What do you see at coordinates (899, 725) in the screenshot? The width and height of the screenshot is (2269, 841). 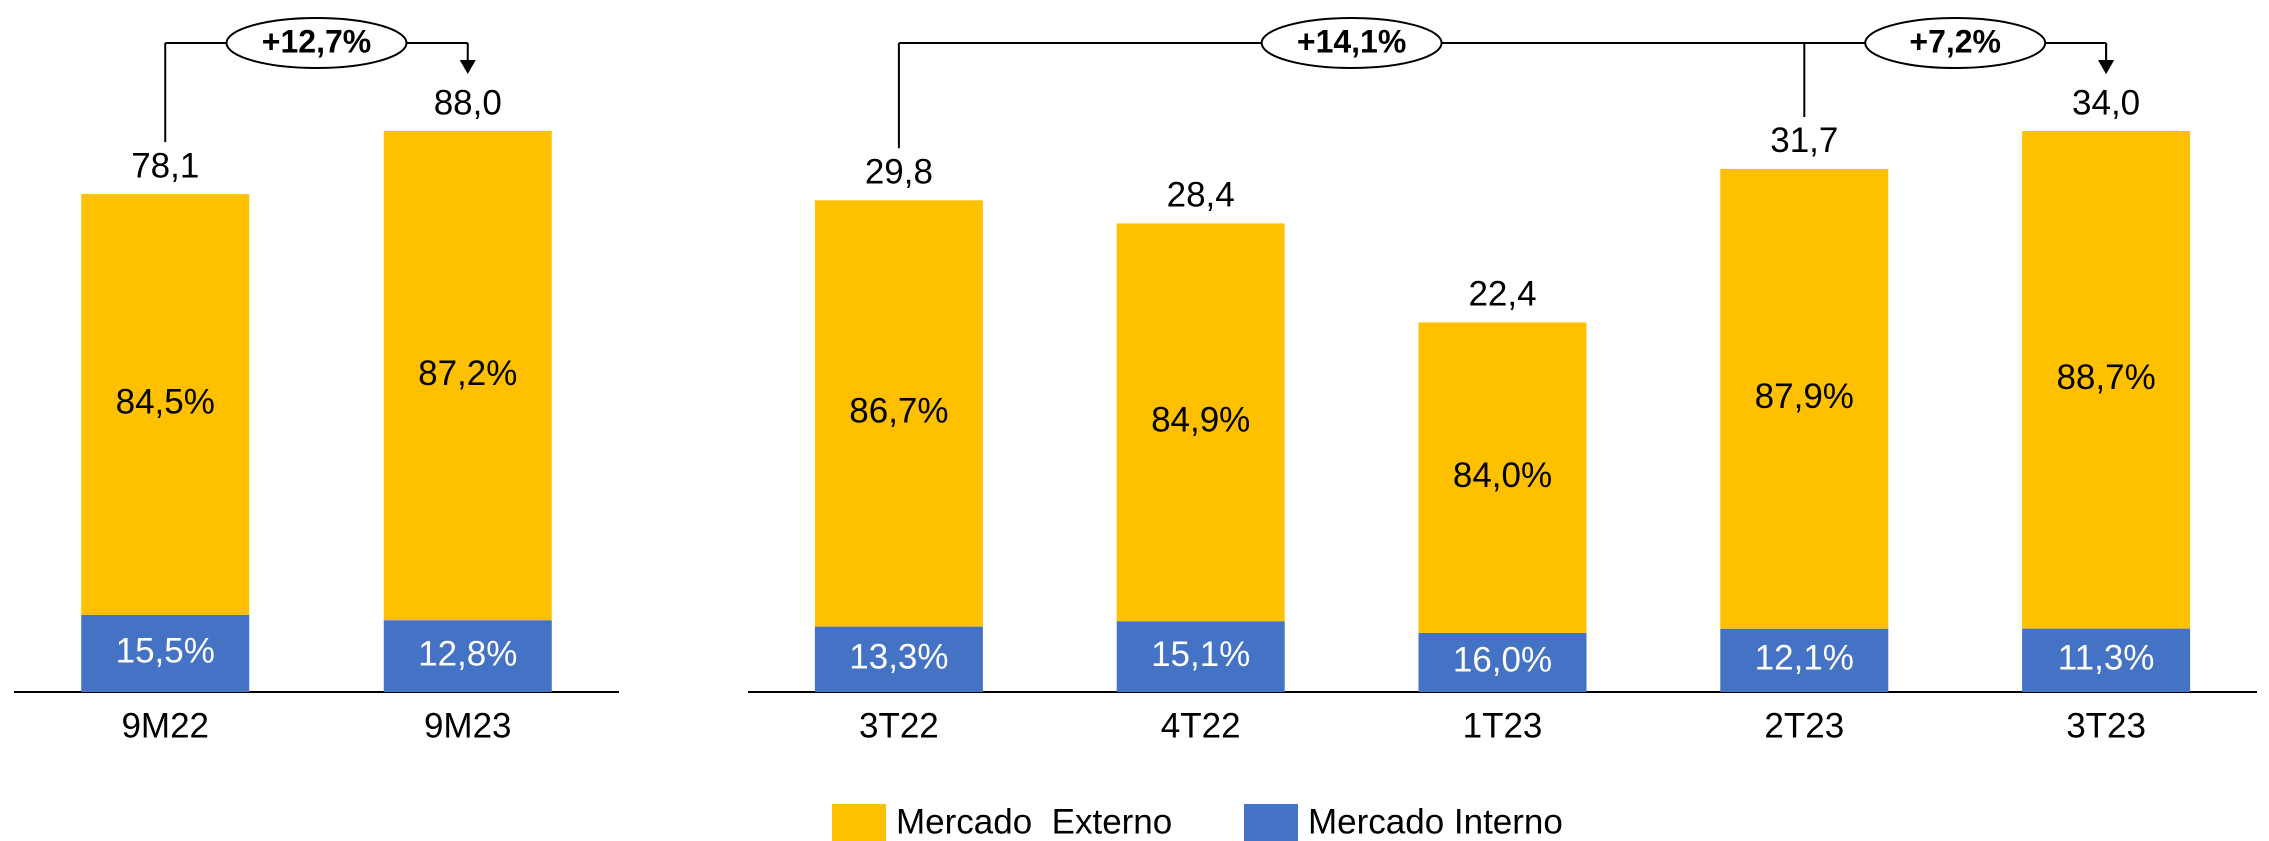 I see `x-tick-label: 3T22` at bounding box center [899, 725].